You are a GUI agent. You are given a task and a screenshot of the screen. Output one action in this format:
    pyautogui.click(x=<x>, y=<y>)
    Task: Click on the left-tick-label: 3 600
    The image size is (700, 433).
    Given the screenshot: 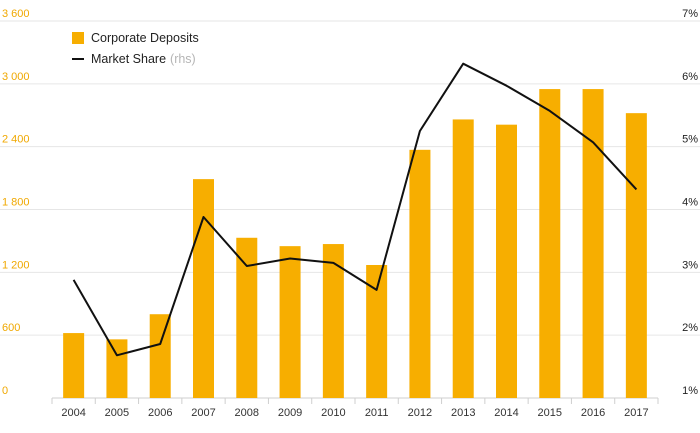 What is the action you would take?
    pyautogui.click(x=16, y=14)
    